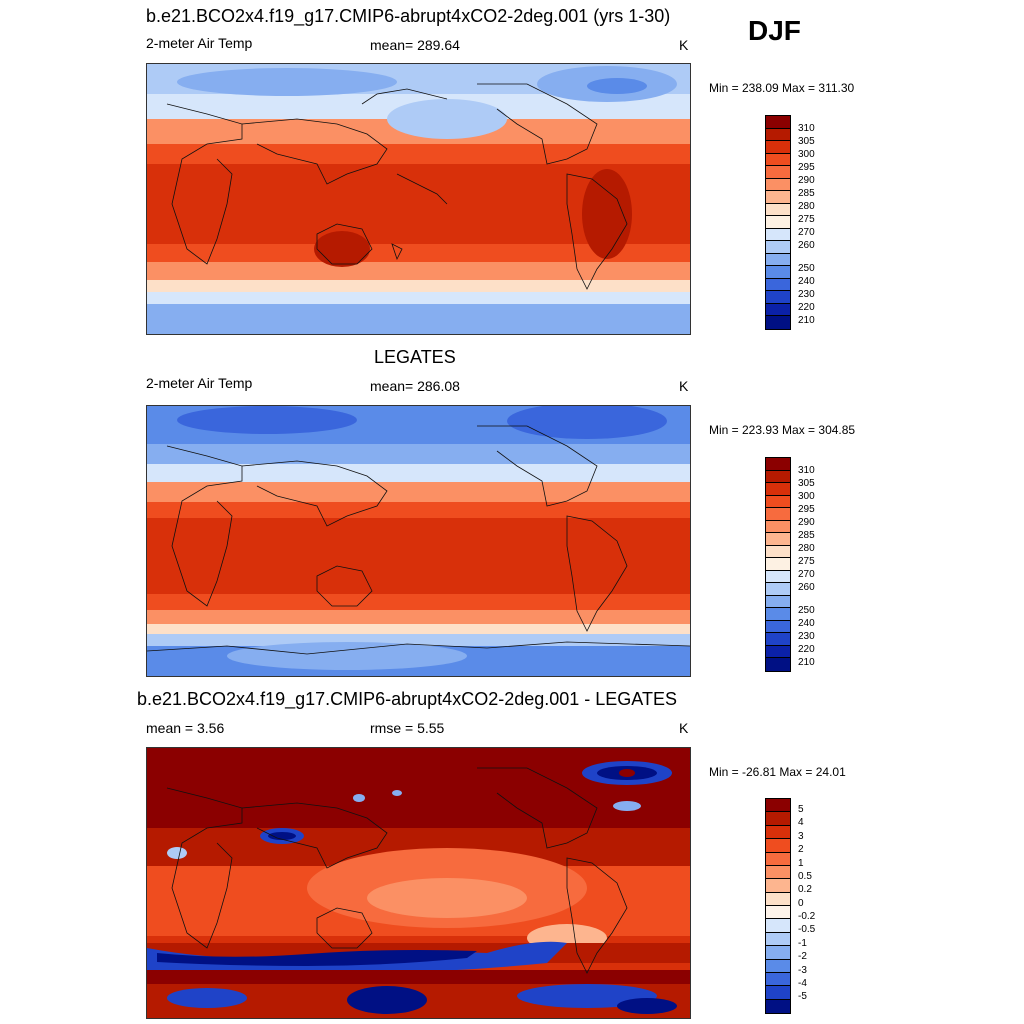  Describe the element at coordinates (684, 728) in the screenshot. I see `panel3-units-label: K` at that location.